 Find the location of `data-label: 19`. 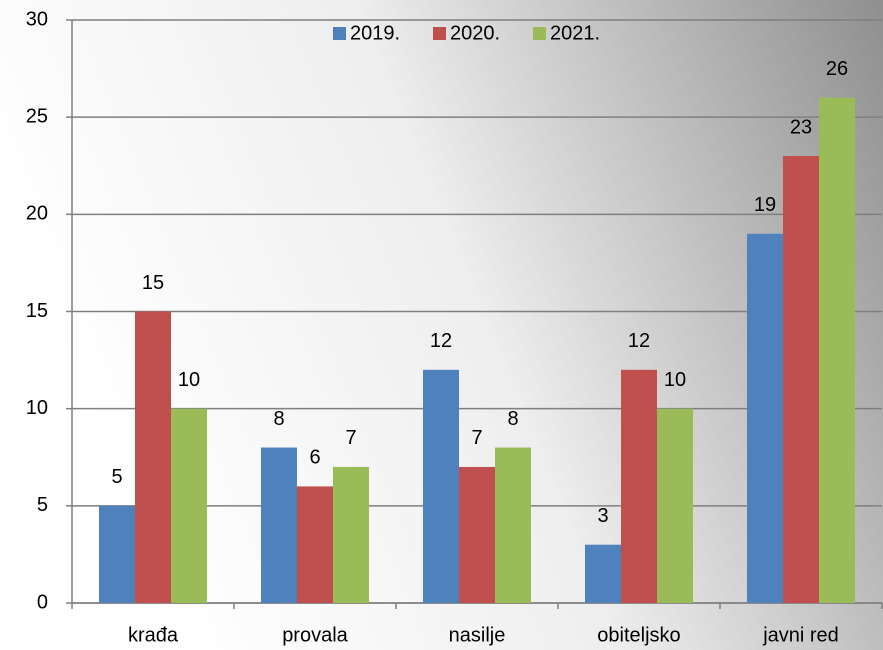

data-label: 19 is located at coordinates (765, 205).